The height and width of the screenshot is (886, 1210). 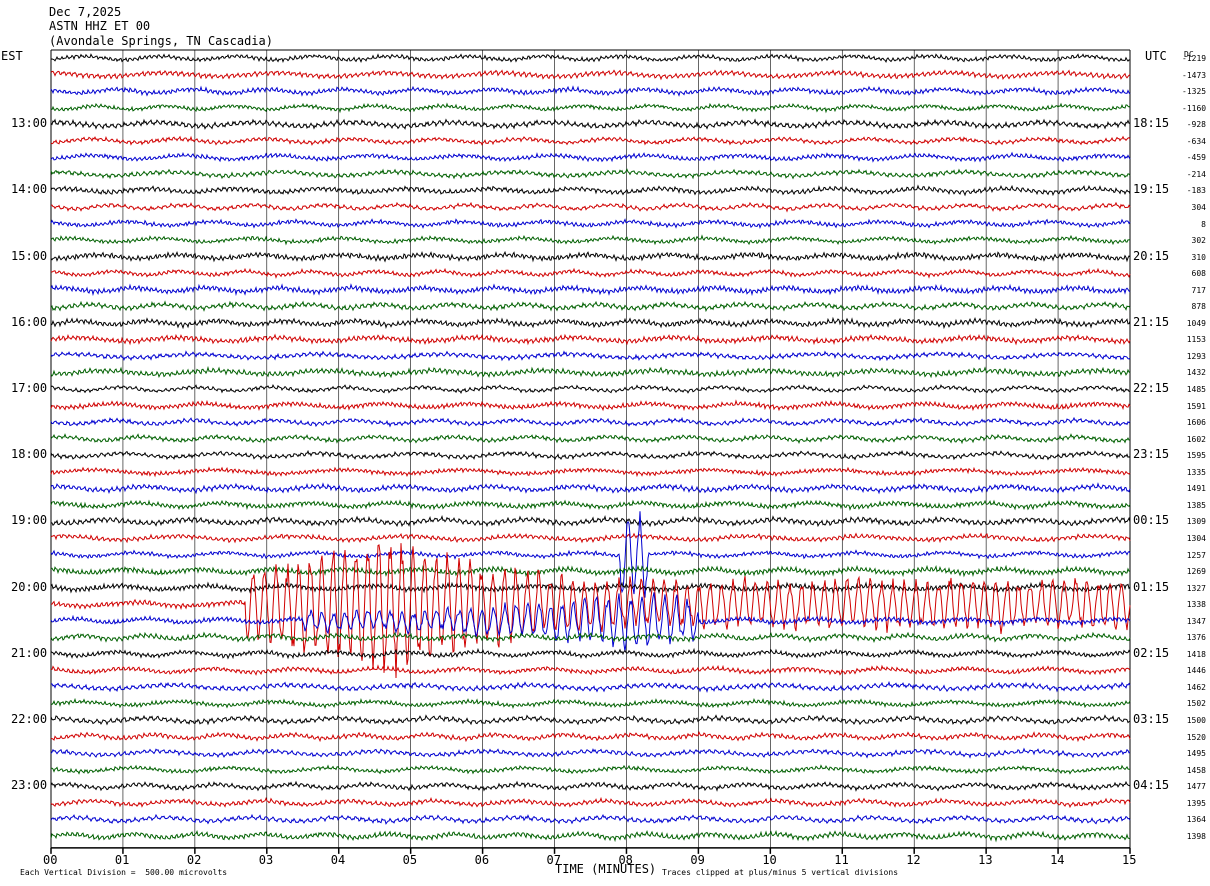 I want to click on est-hour-label: 18:00, so click(x=29, y=454).